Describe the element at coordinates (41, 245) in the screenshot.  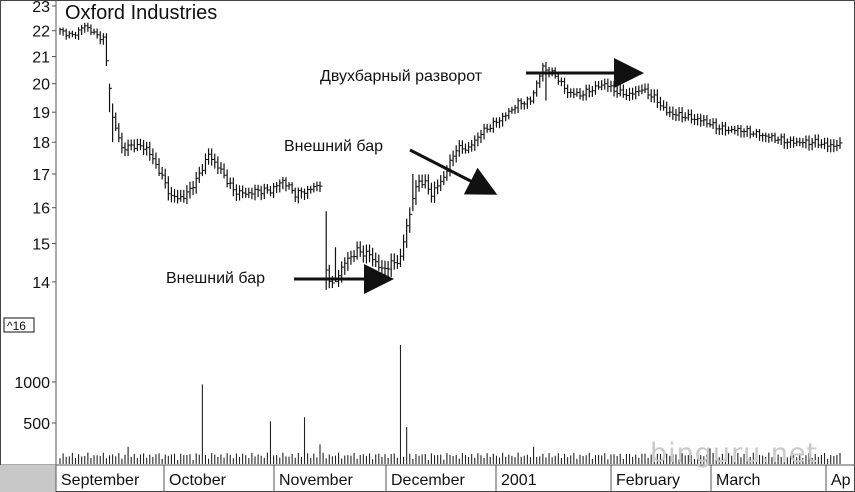
I see `price-tick-label: 15` at that location.